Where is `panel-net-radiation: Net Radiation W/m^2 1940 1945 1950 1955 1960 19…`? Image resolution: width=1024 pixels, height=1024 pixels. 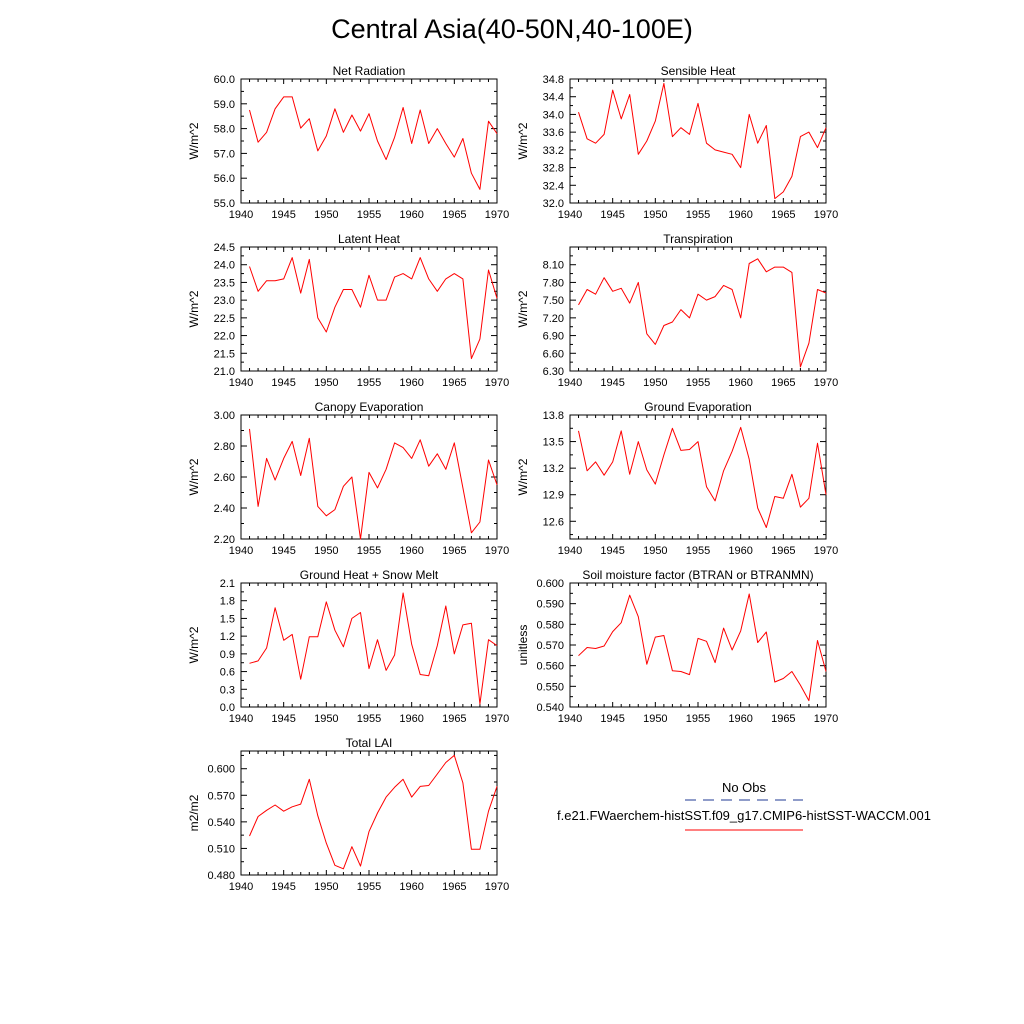
panel-net-radiation: Net Radiation W/m^2 1940 1945 1950 1955 1960 19… is located at coordinates (348, 142).